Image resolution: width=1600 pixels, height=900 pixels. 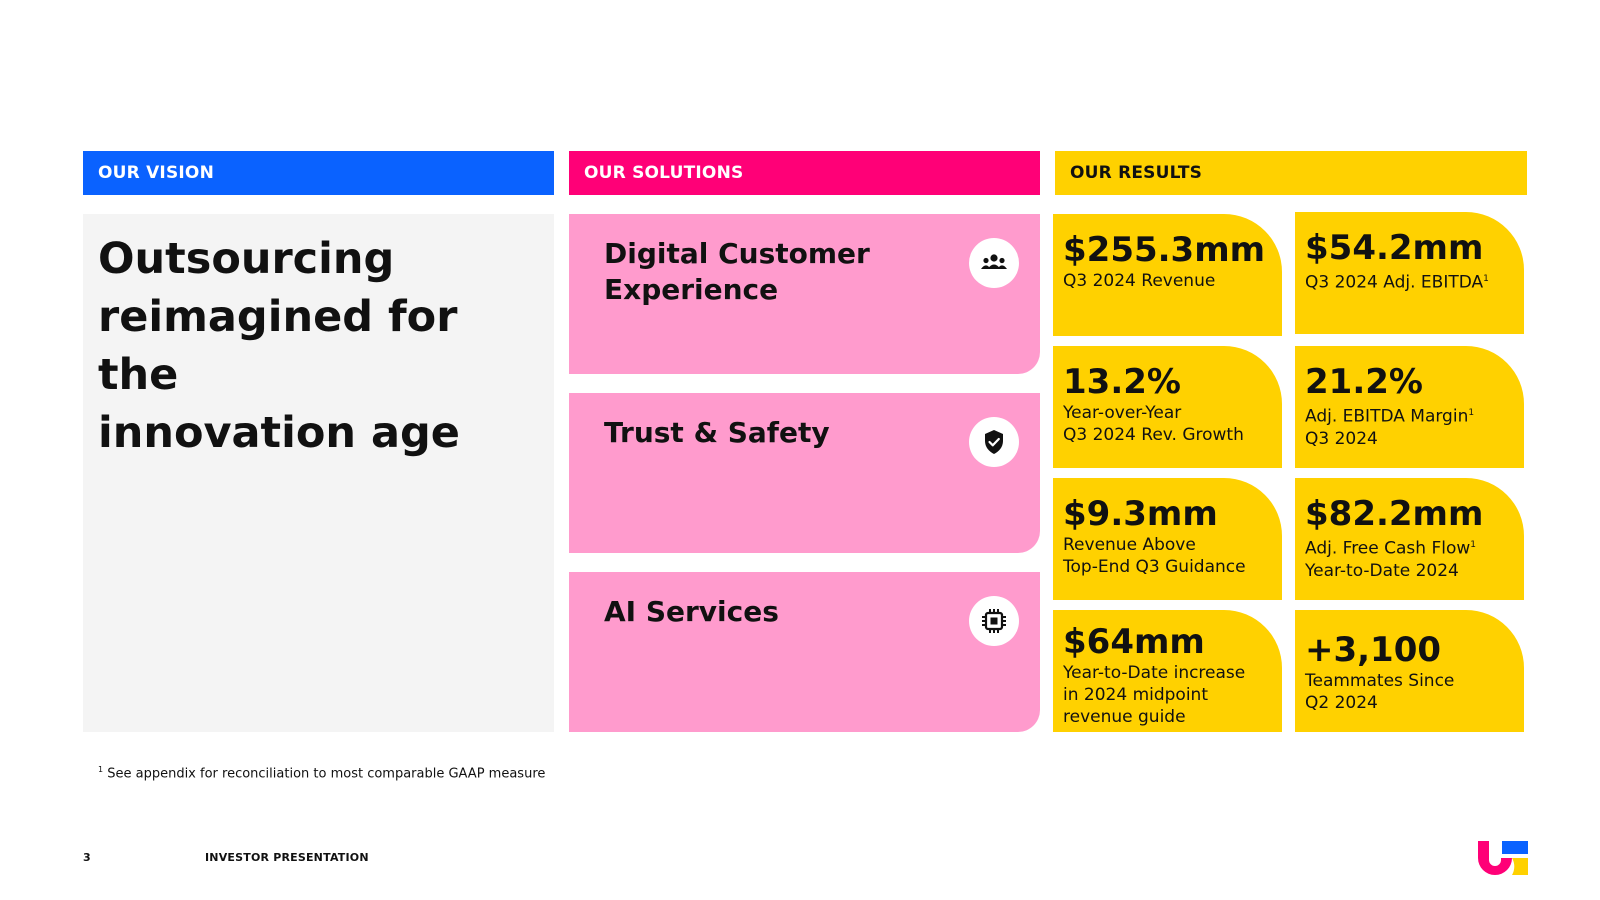 What do you see at coordinates (691, 611) in the screenshot?
I see `solution-title-line: AI Services` at bounding box center [691, 611].